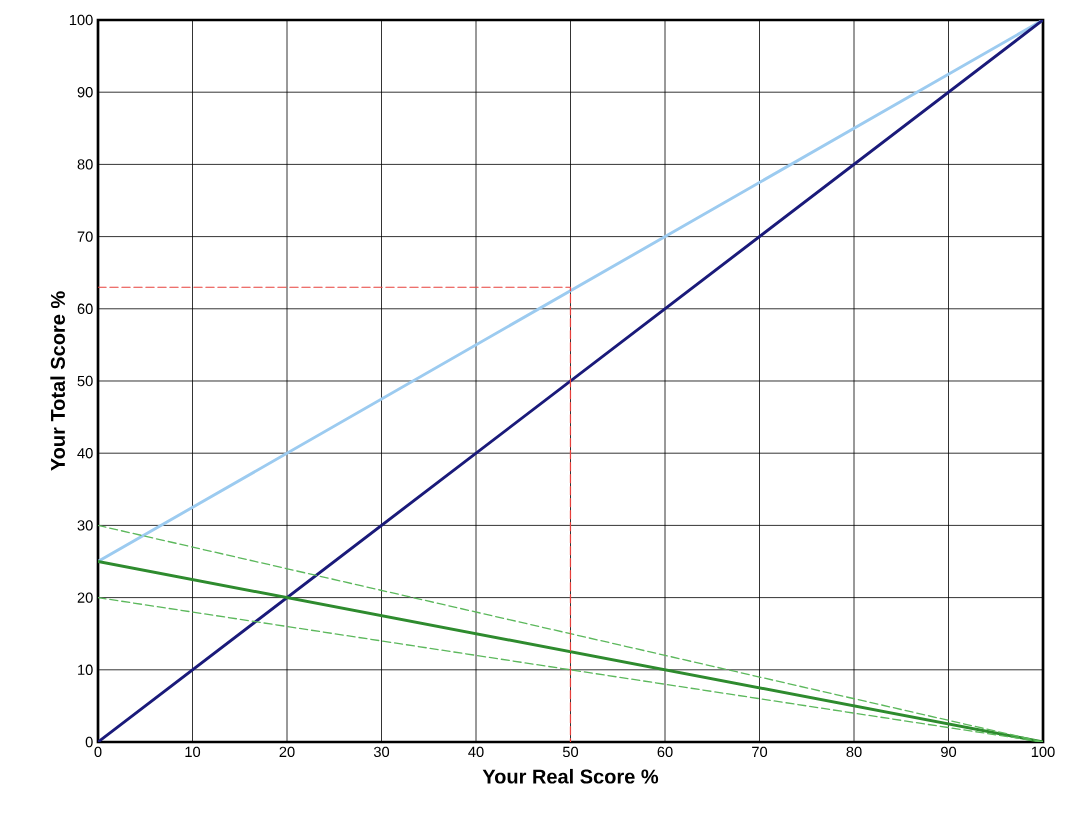  I want to click on y-tick-label: 0, so click(89, 742).